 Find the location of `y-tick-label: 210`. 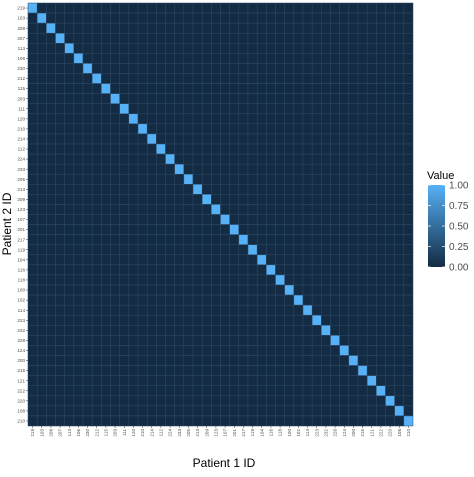

y-tick-label: 210 is located at coordinates (21, 421).